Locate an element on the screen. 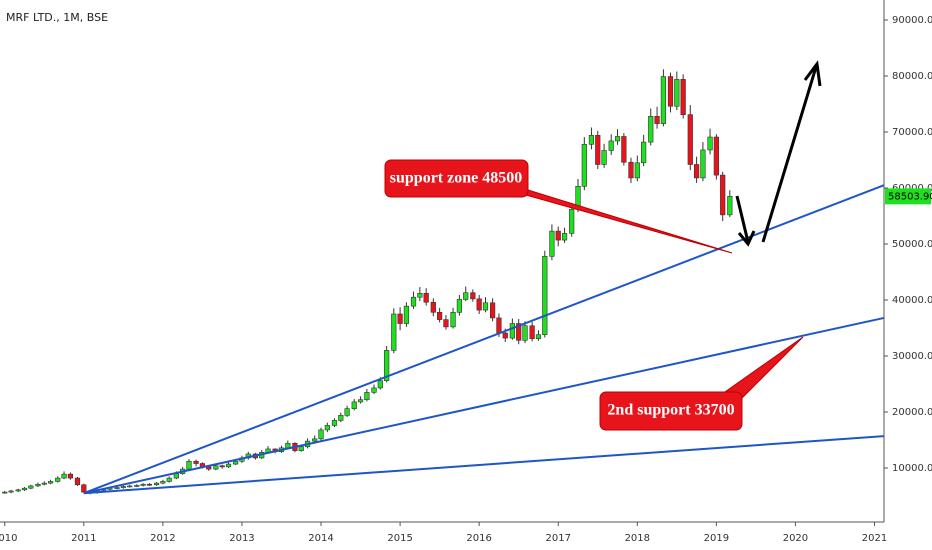 This screenshot has width=932, height=550. y-tick-label: 50000.00 is located at coordinates (912, 244).